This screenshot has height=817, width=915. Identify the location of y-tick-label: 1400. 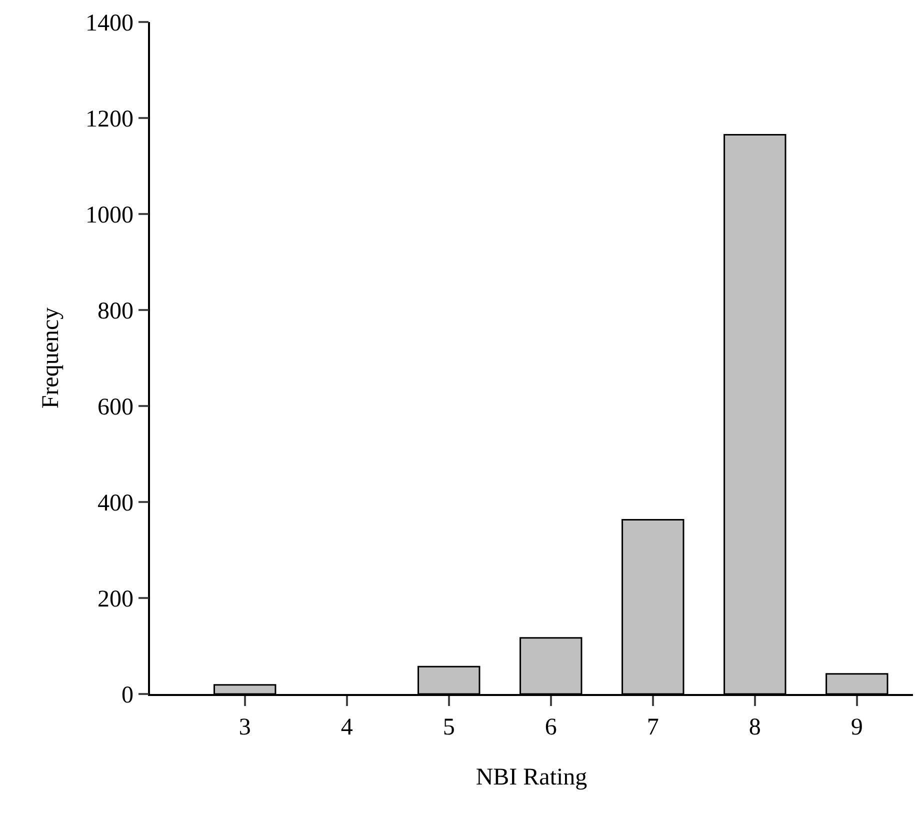
(109, 23).